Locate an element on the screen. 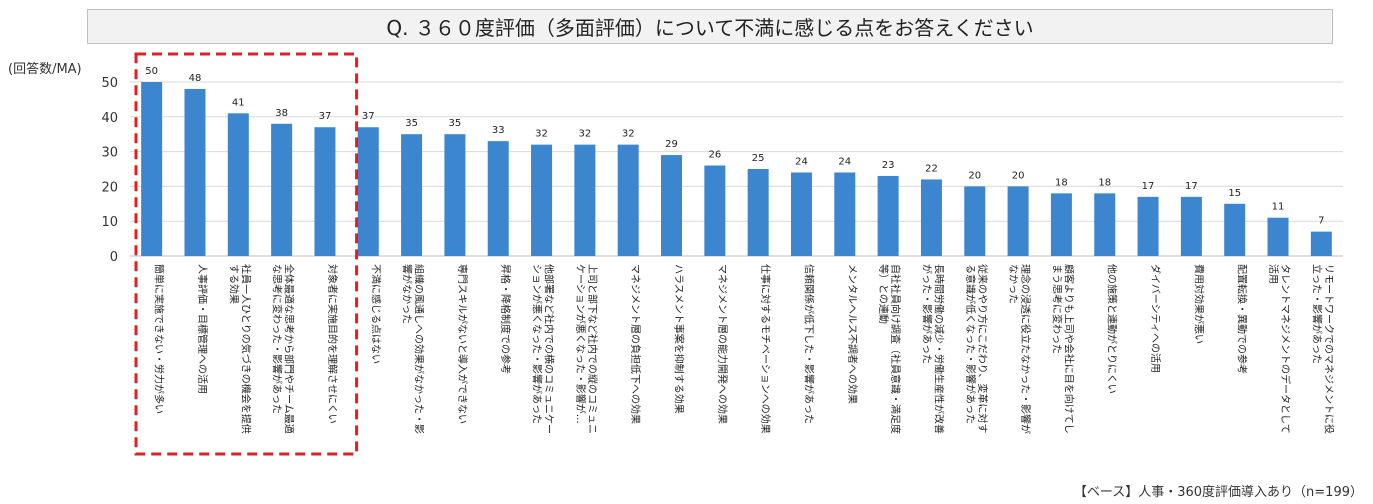 The height and width of the screenshot is (504, 1373). category-label-line: 等）との連動 is located at coordinates (883, 294).